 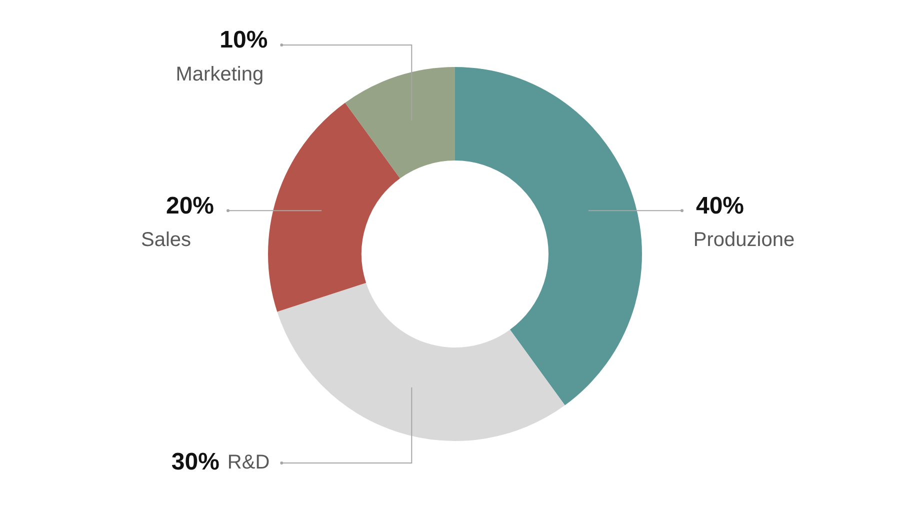 What do you see at coordinates (744, 240) in the screenshot?
I see `slice-label: Produzione` at bounding box center [744, 240].